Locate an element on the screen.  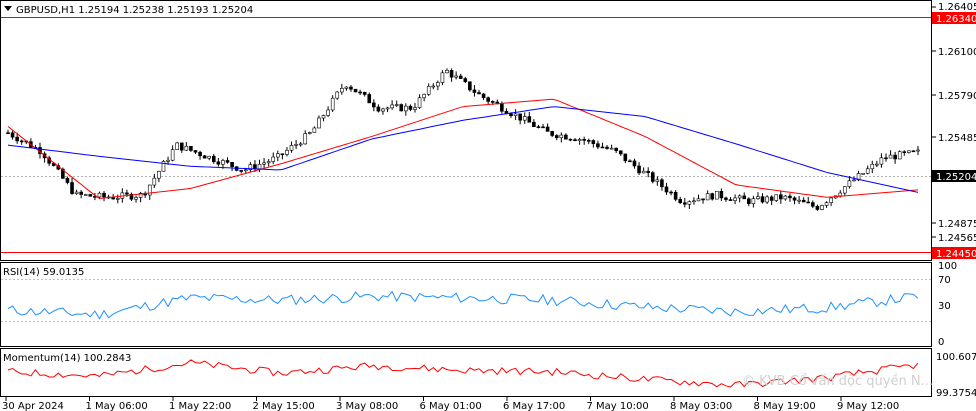
rsi-axis: 100 70 30 0 is located at coordinates (947, 304).